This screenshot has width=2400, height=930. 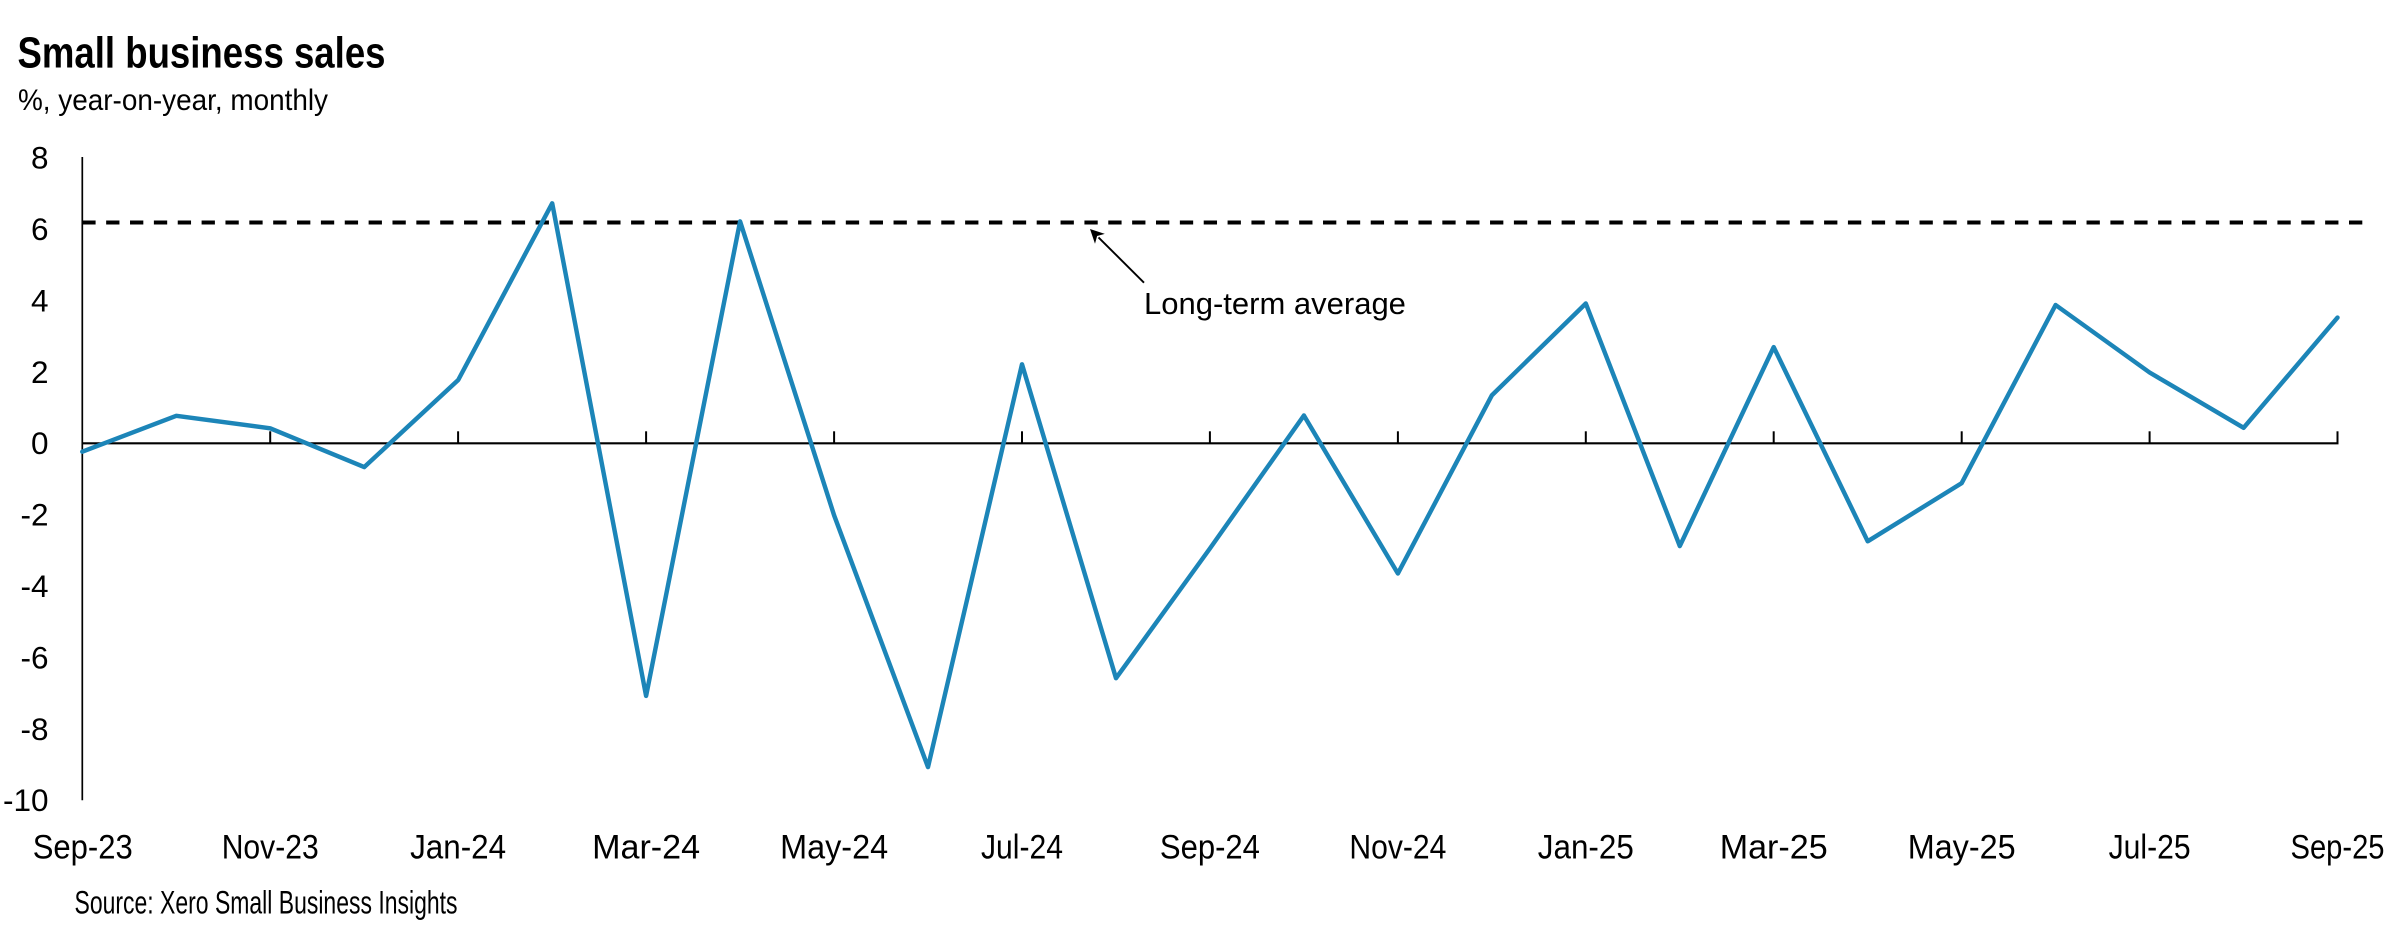 What do you see at coordinates (40, 229) in the screenshot?
I see `svg-text: 6` at bounding box center [40, 229].